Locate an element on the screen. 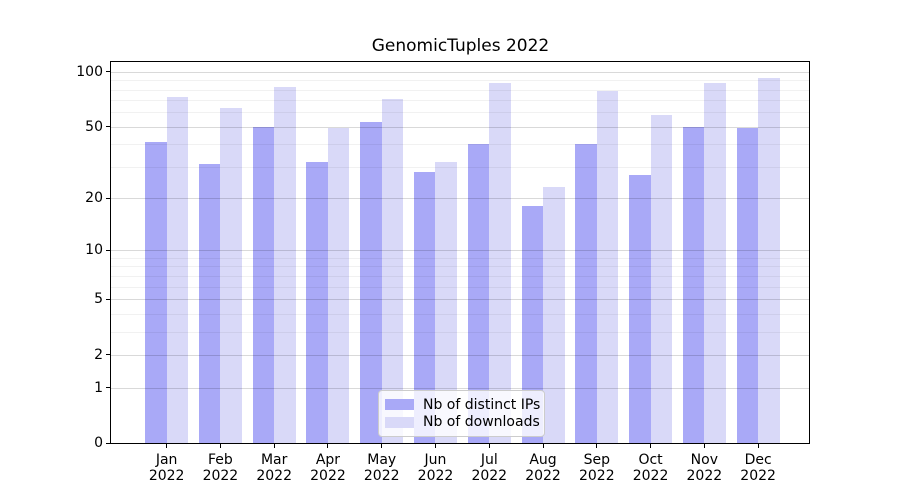 This screenshot has width=900, height=500. bar-distinct-ips-jul is located at coordinates (478, 294).